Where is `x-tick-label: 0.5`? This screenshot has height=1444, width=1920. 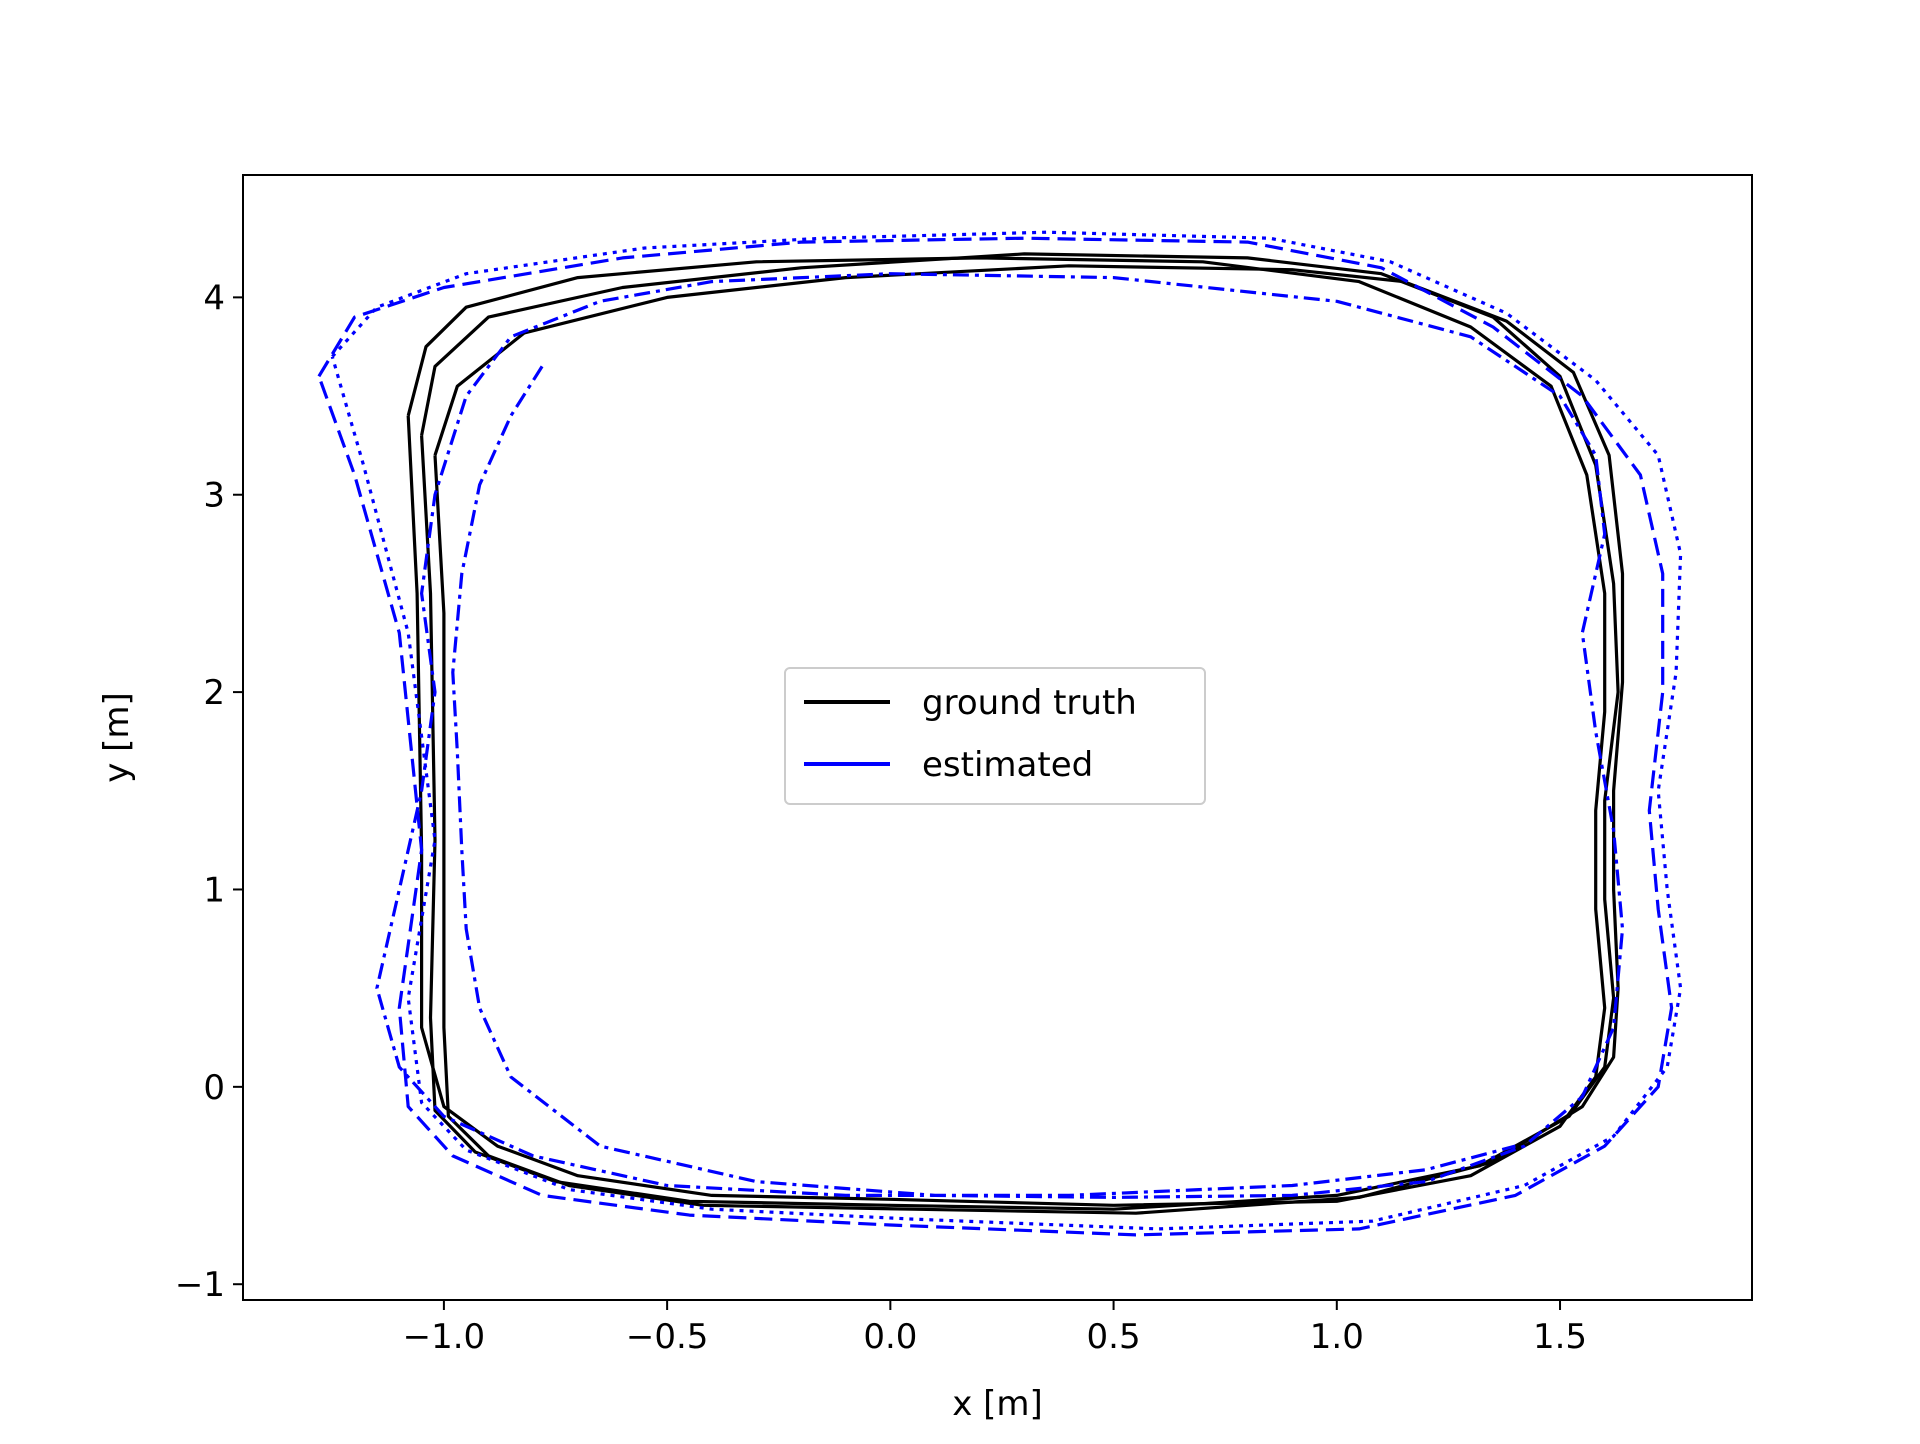 x-tick-label: 0.5 is located at coordinates (1114, 1337).